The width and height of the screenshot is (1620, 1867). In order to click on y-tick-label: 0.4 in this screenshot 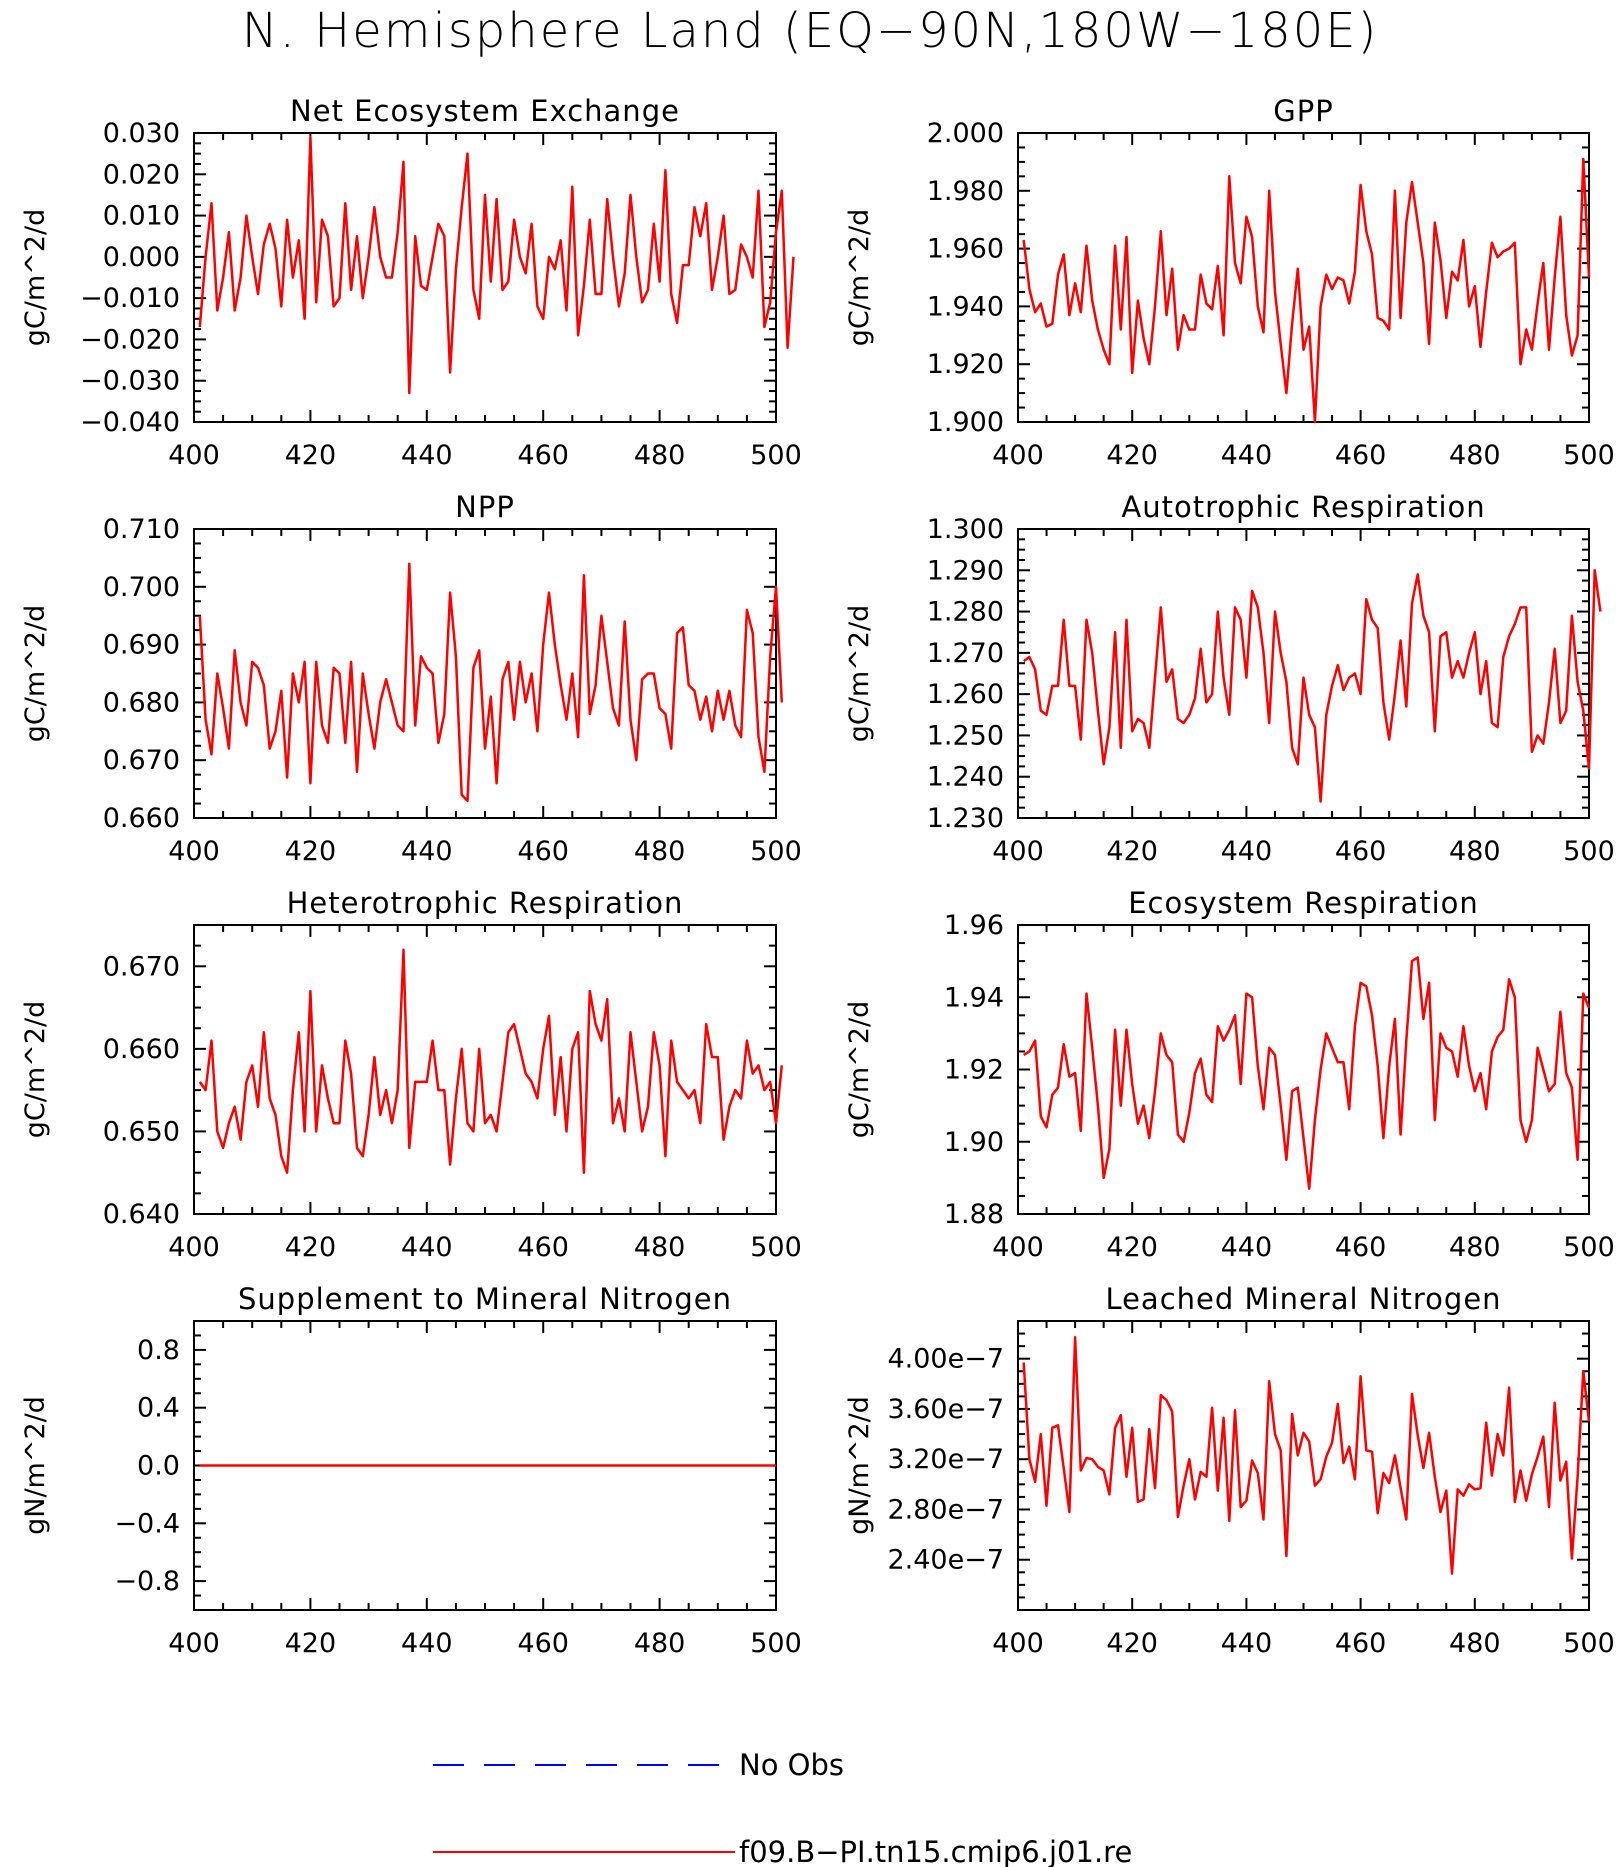, I will do `click(158, 1408)`.